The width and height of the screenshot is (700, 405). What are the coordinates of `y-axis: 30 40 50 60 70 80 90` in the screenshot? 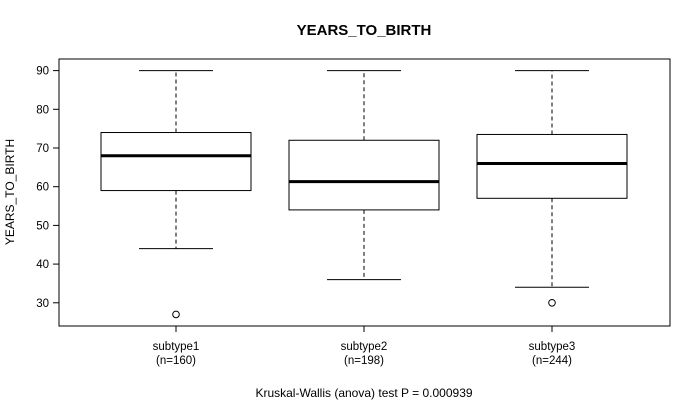 It's located at (47, 188).